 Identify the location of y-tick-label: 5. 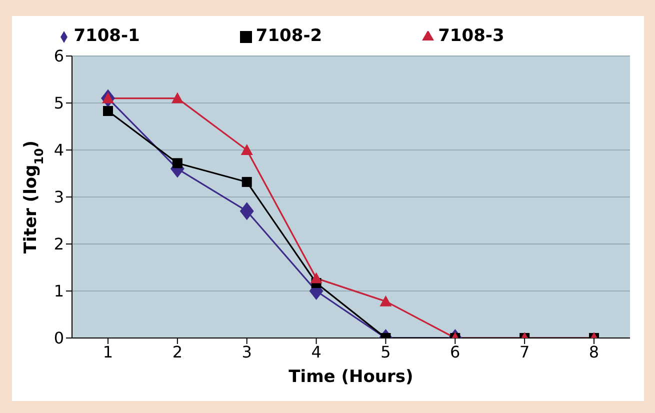
(59, 103).